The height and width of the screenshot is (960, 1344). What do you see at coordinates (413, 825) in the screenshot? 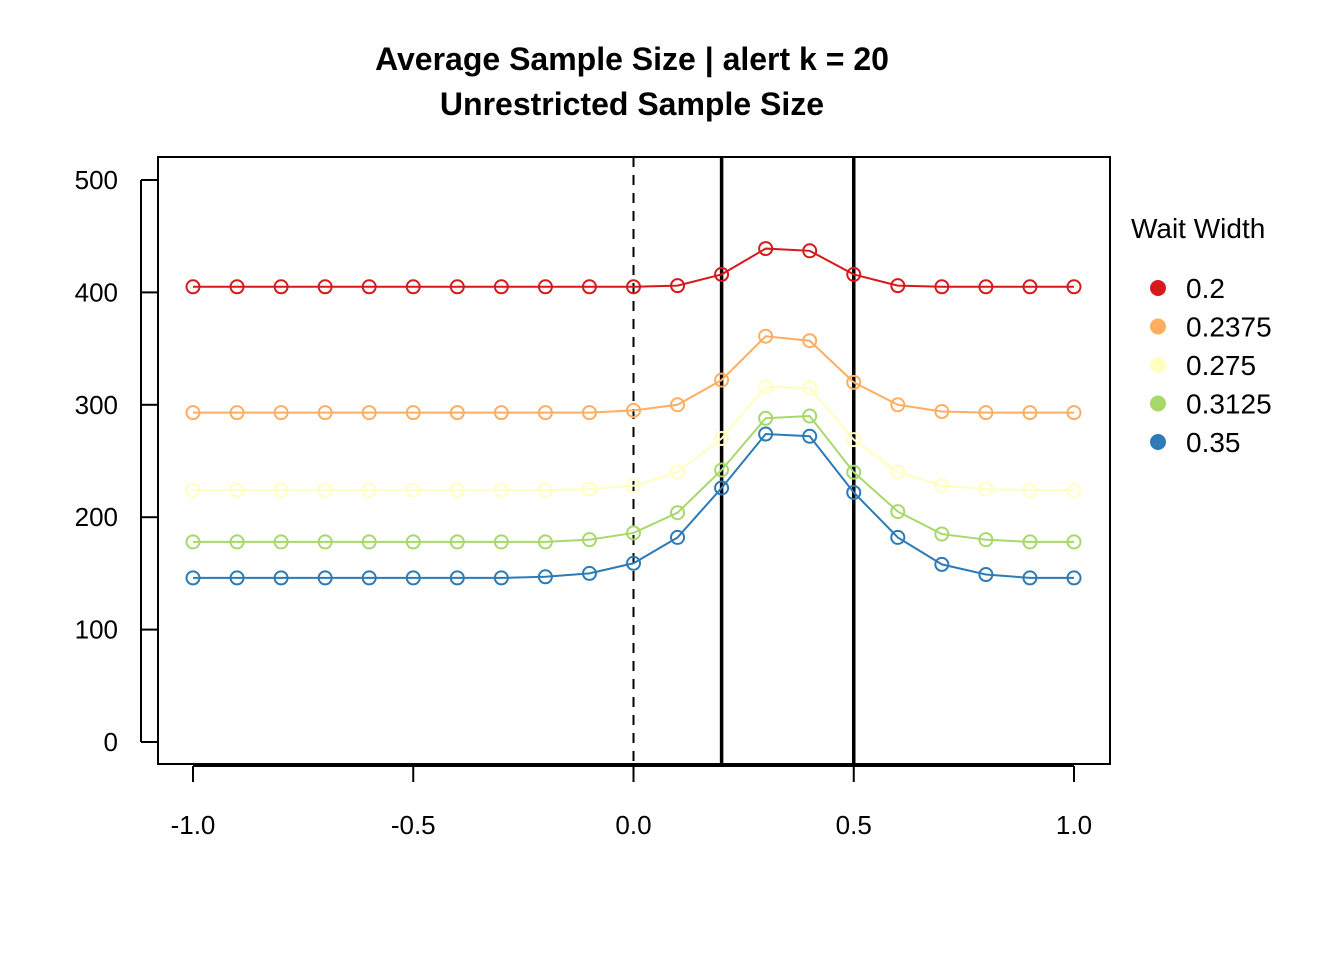
I see `x-tick-label: -0.5` at bounding box center [413, 825].